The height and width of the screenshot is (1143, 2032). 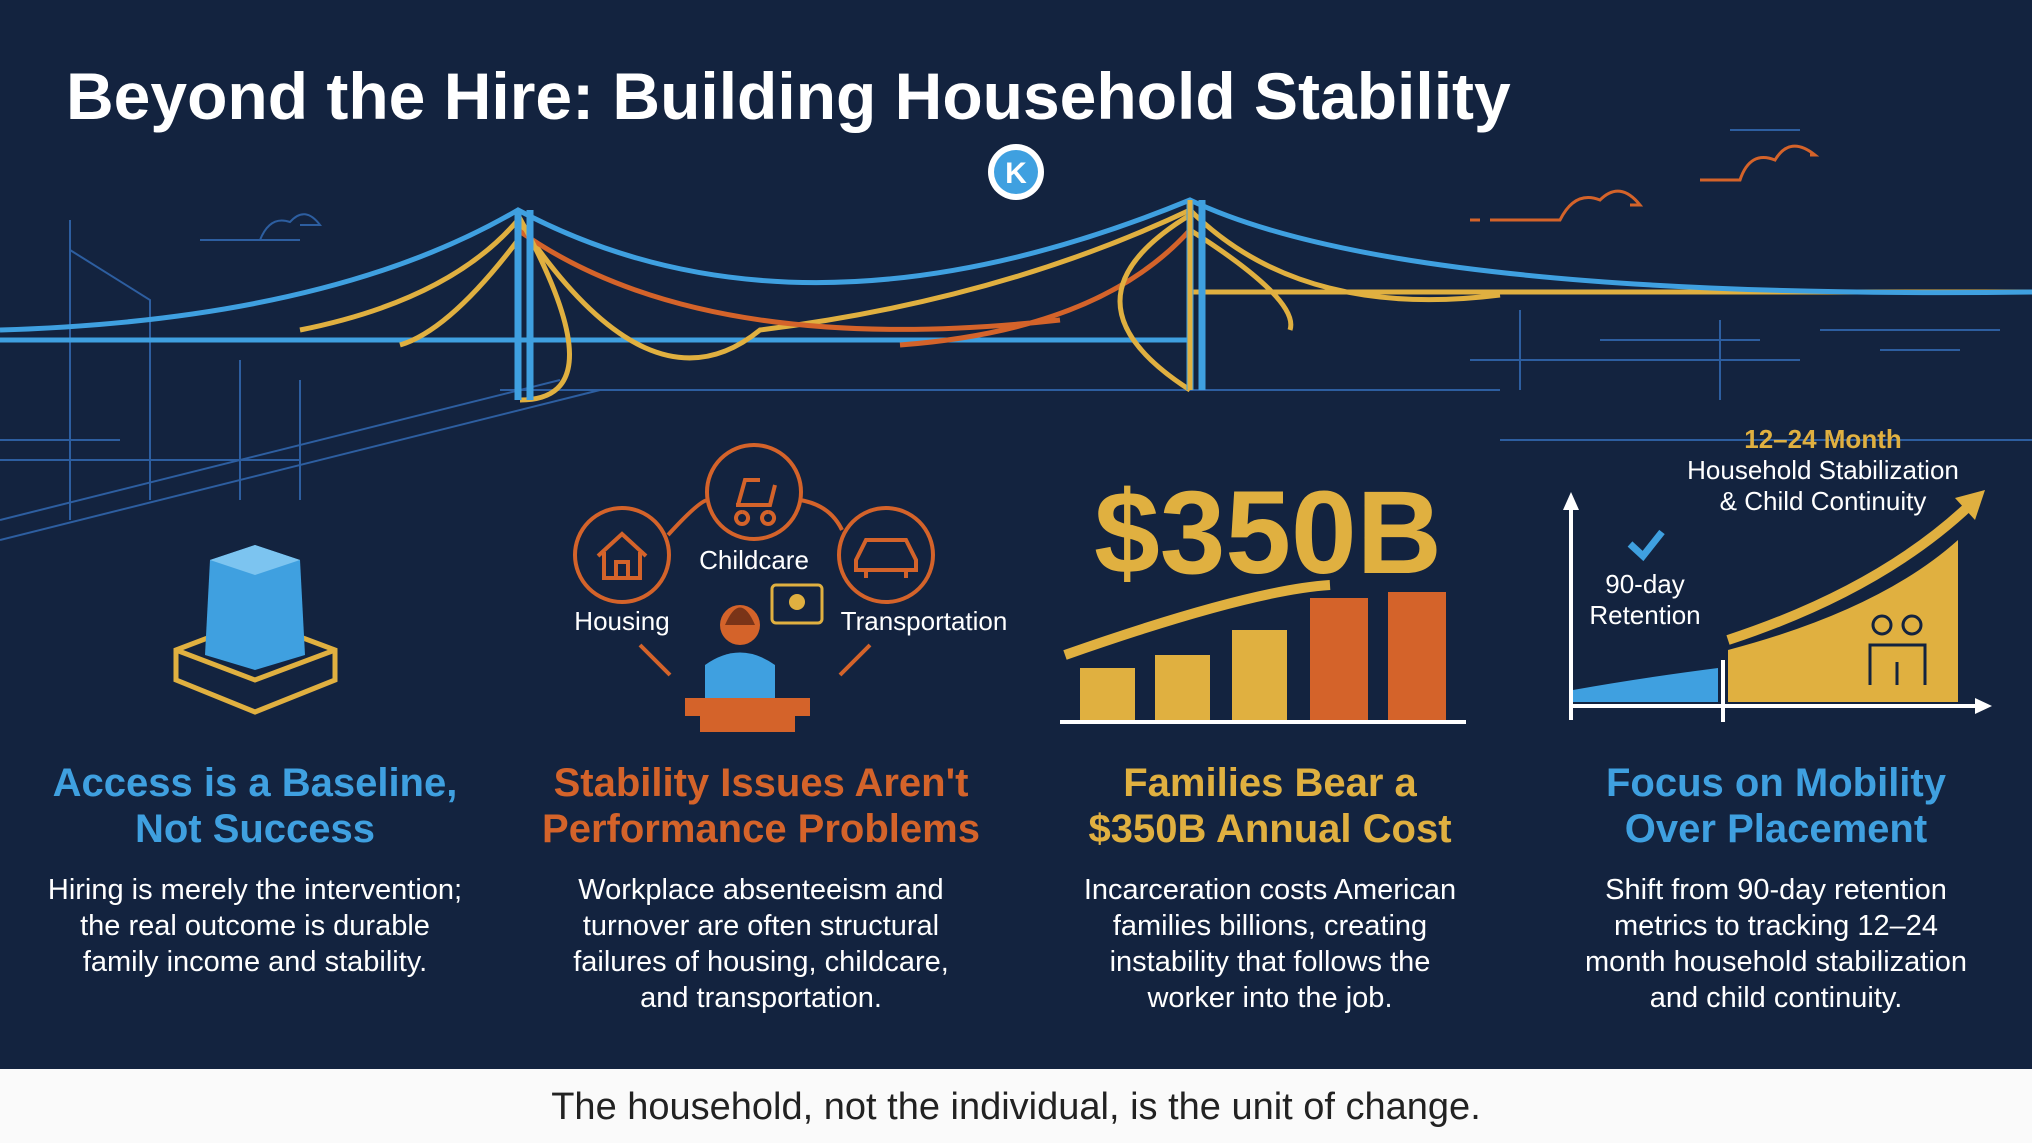 I want to click on logo-inner, so click(x=1016, y=172).